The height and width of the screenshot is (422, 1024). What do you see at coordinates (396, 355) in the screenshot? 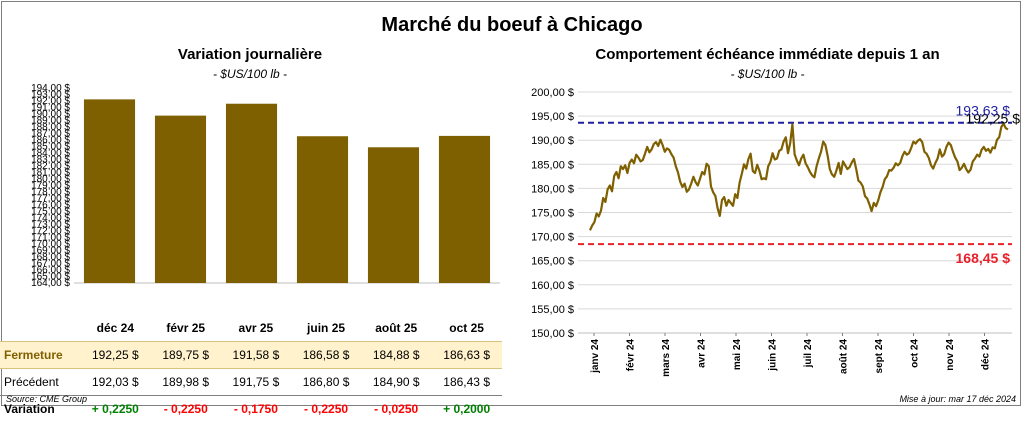
I see `closing-cell: 184,88 $` at bounding box center [396, 355].